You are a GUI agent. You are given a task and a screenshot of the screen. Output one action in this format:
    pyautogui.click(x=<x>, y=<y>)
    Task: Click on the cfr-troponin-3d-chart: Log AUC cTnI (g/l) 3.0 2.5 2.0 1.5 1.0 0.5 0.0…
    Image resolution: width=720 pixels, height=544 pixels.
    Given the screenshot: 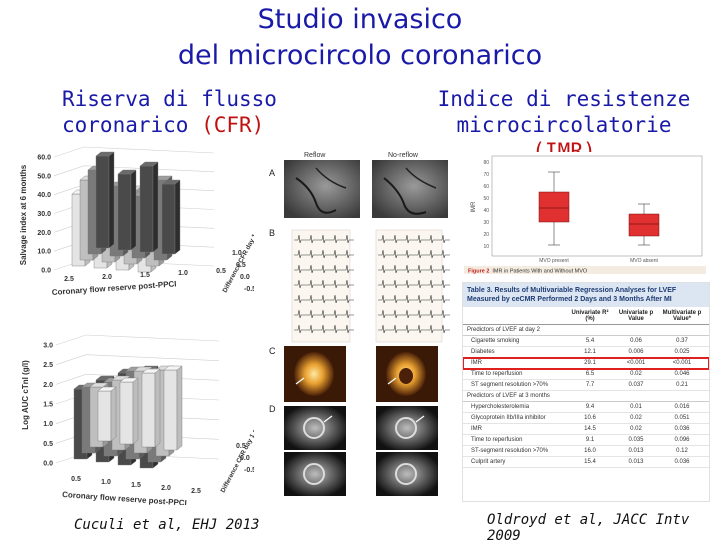 What is the action you would take?
    pyautogui.click(x=134, y=419)
    